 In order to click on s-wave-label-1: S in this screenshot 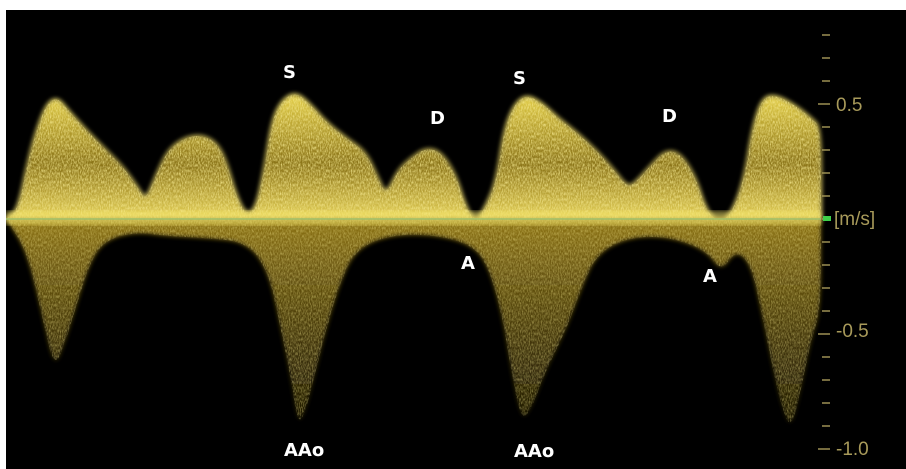, I will do `click(289, 72)`.